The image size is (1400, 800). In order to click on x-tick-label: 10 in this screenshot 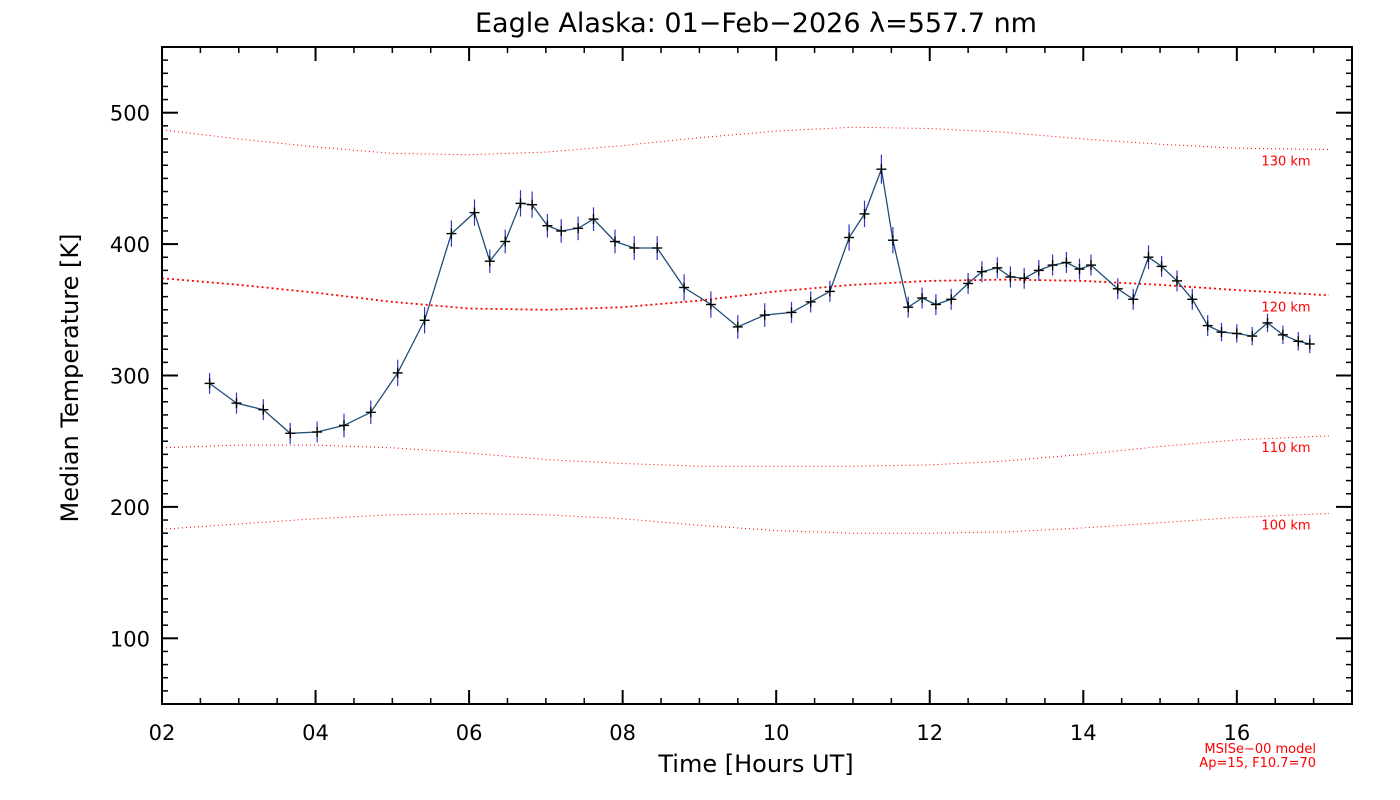, I will do `click(776, 733)`.